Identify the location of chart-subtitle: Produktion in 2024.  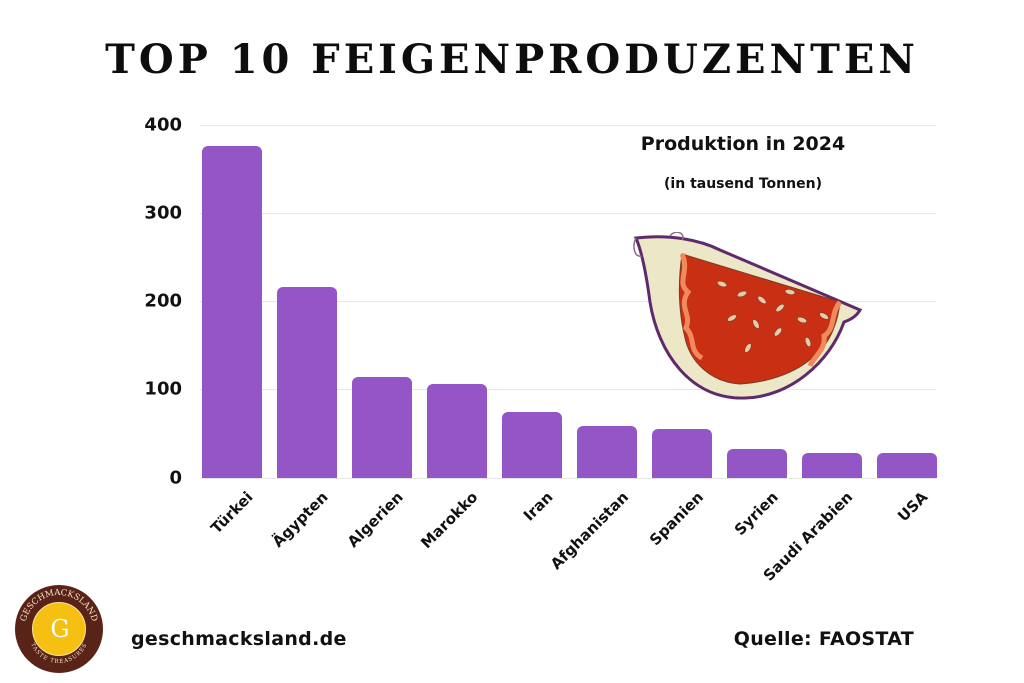
(743, 144).